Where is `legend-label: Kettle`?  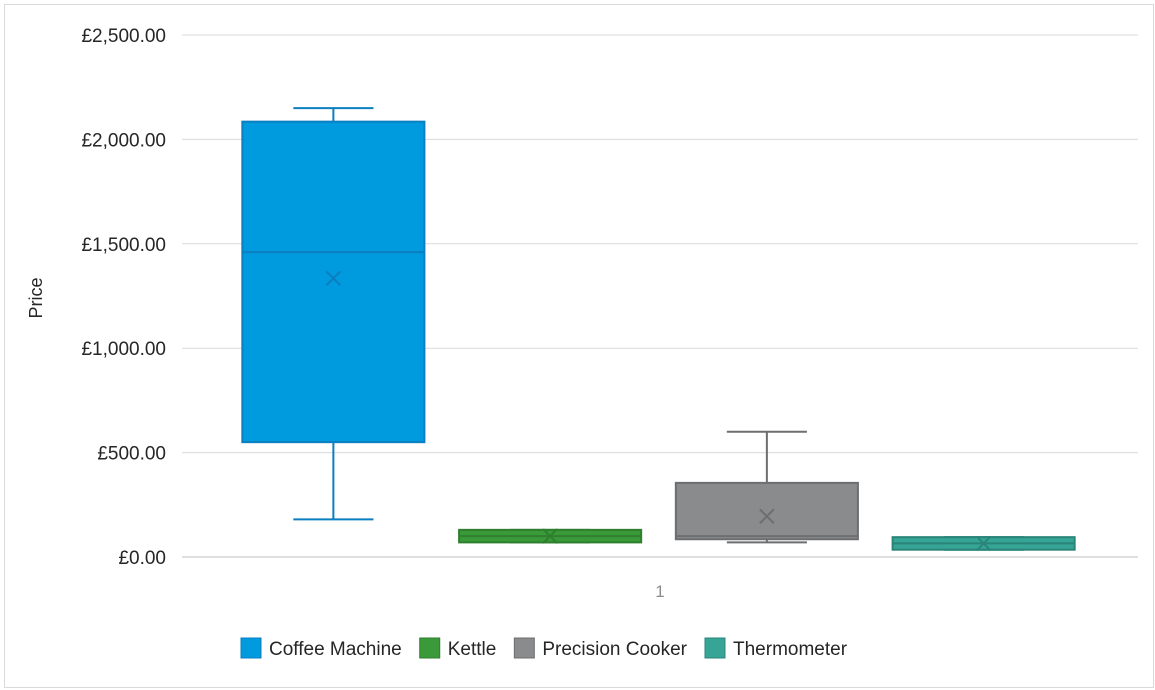
legend-label: Kettle is located at coordinates (472, 649).